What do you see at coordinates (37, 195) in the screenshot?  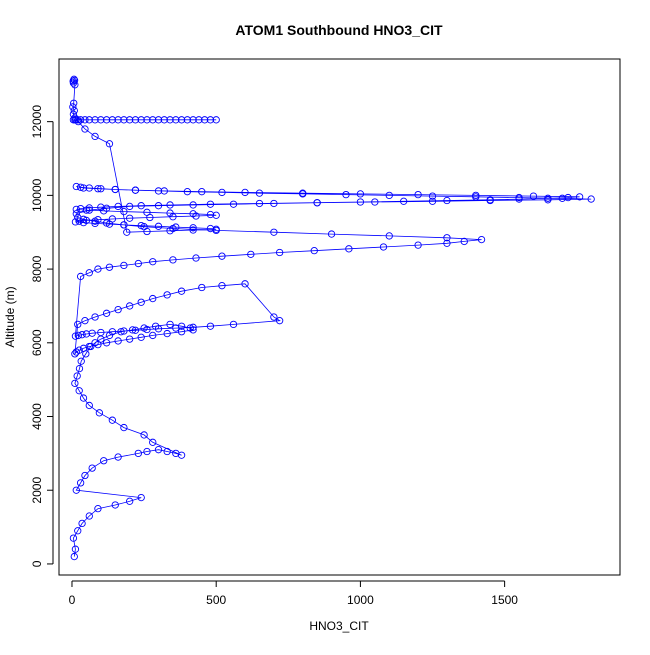 I see `y-tick-label: 10000` at bounding box center [37, 195].